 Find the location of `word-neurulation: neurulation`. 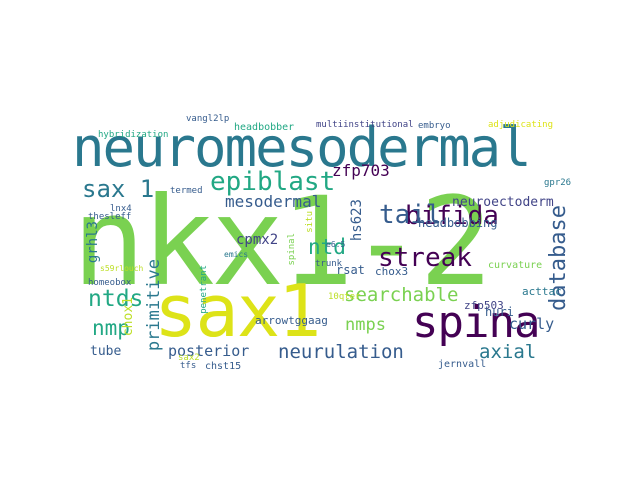

word-neurulation: neurulation is located at coordinates (341, 352).